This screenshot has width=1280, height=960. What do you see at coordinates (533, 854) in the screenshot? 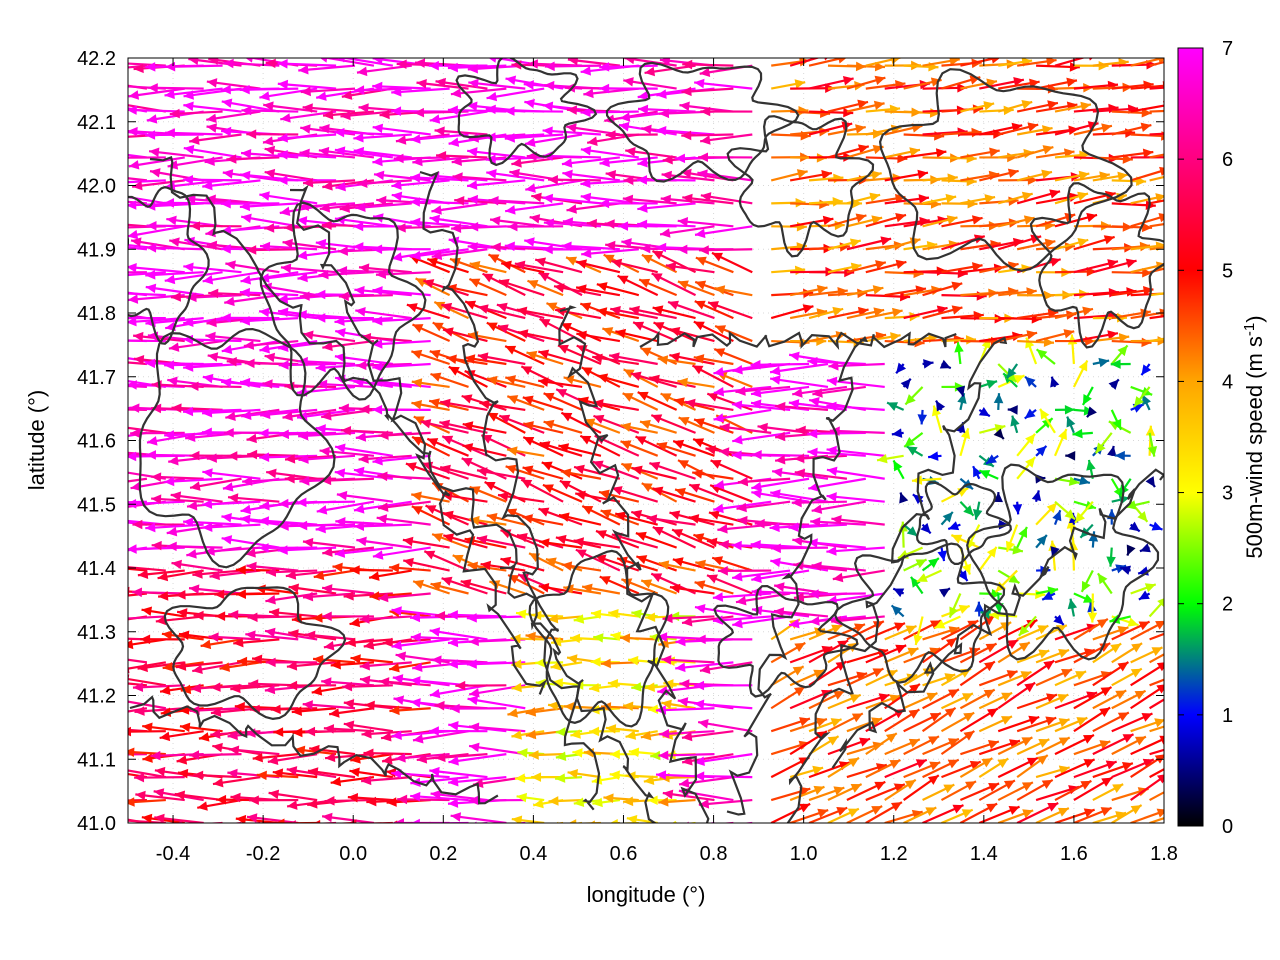
I see `x-tick-label: 0.4` at bounding box center [533, 854].